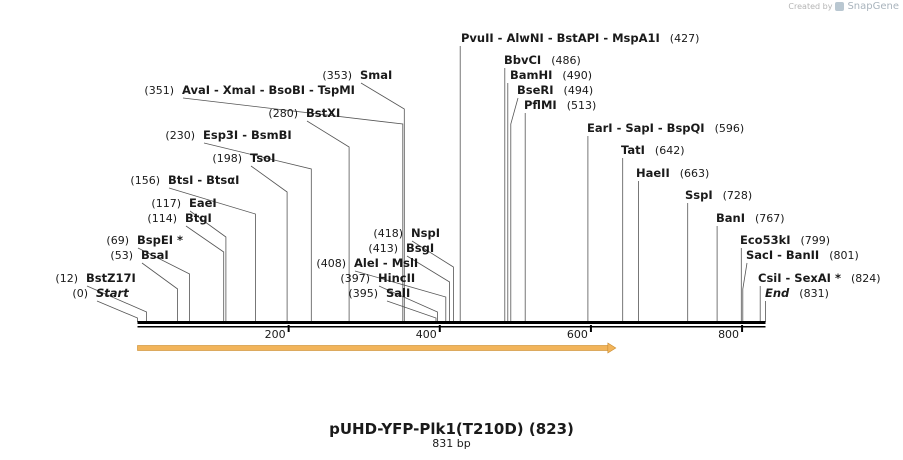 This screenshot has height=460, width=903. I want to click on site-label-end: End, so click(777, 293).